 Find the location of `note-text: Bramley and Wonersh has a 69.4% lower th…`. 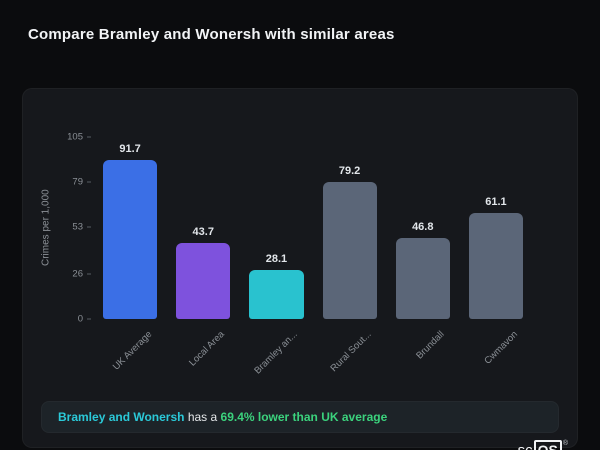

note-text: Bramley and Wonersh has a 69.4% lower th… is located at coordinates (222, 417).